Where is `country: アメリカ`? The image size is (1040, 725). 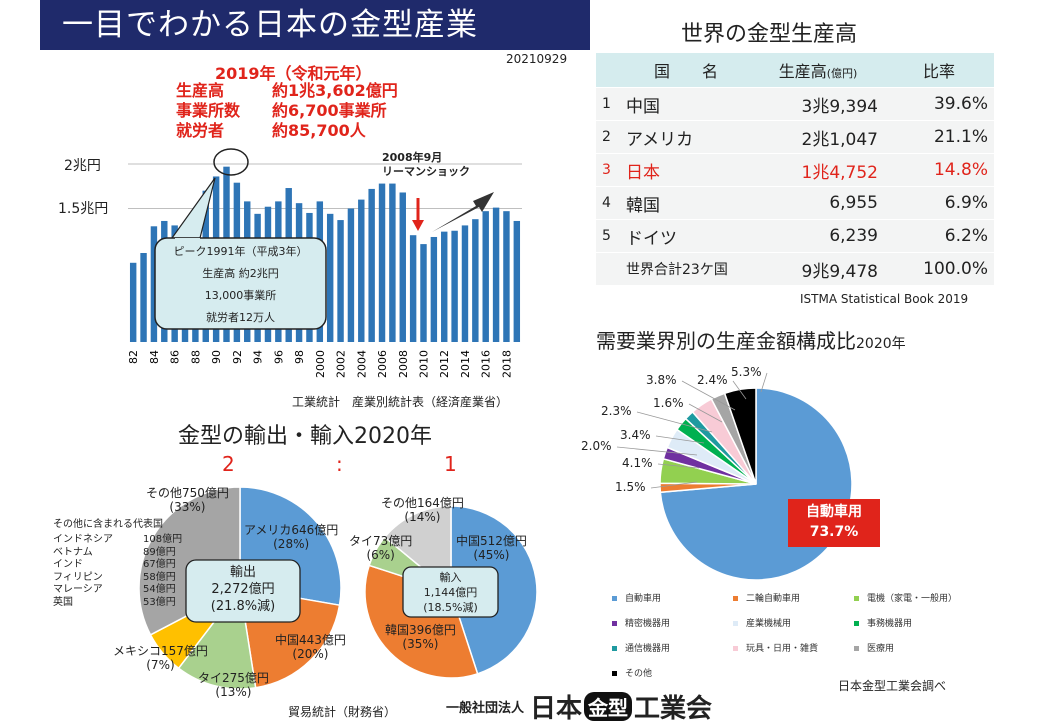
country: アメリカ is located at coordinates (686, 137).